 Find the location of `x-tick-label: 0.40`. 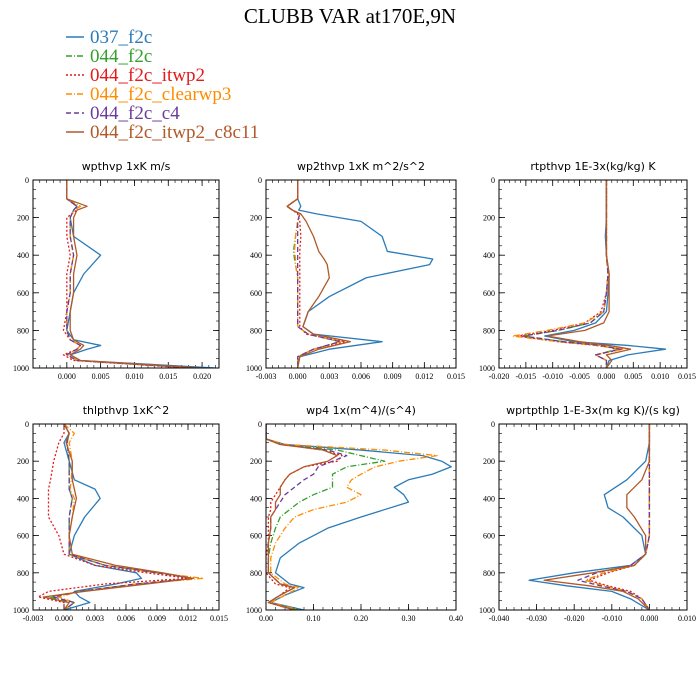

x-tick-label: 0.40 is located at coordinates (456, 618).